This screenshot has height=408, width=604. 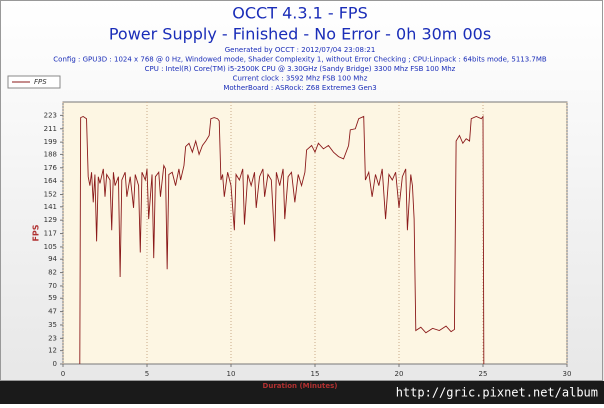 What do you see at coordinates (300, 386) in the screenshot?
I see `x-axis-label: Duration (Minutes)` at bounding box center [300, 386].